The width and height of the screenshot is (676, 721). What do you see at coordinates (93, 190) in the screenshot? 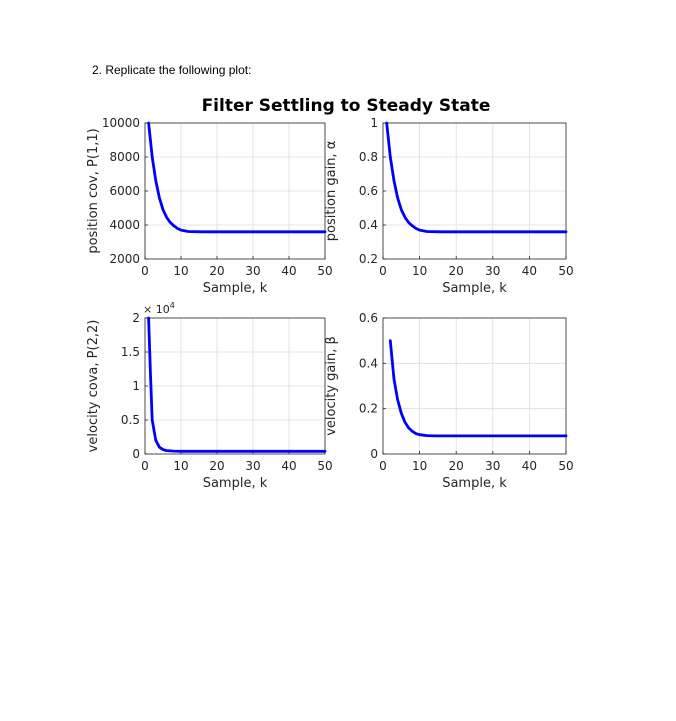
I see `y-axis-label: position cov, P(1,1)` at bounding box center [93, 190].